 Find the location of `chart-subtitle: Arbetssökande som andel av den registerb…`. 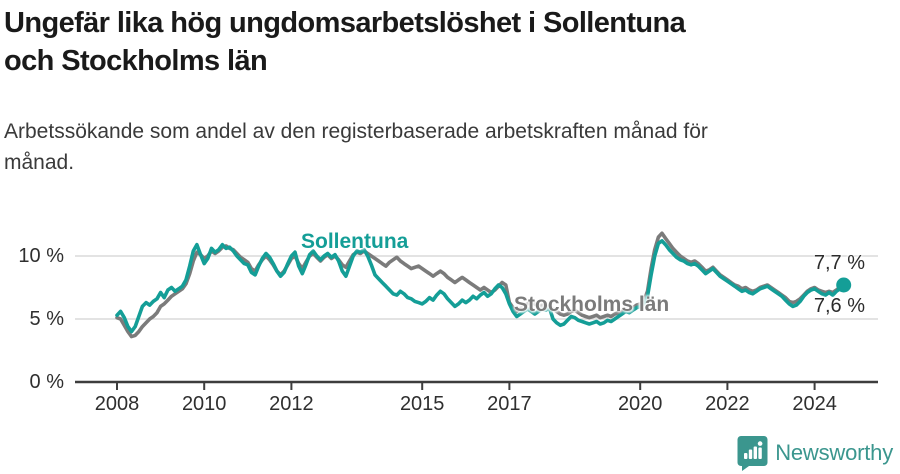

chart-subtitle: Arbetssökande som andel av den registerb… is located at coordinates (356, 147).